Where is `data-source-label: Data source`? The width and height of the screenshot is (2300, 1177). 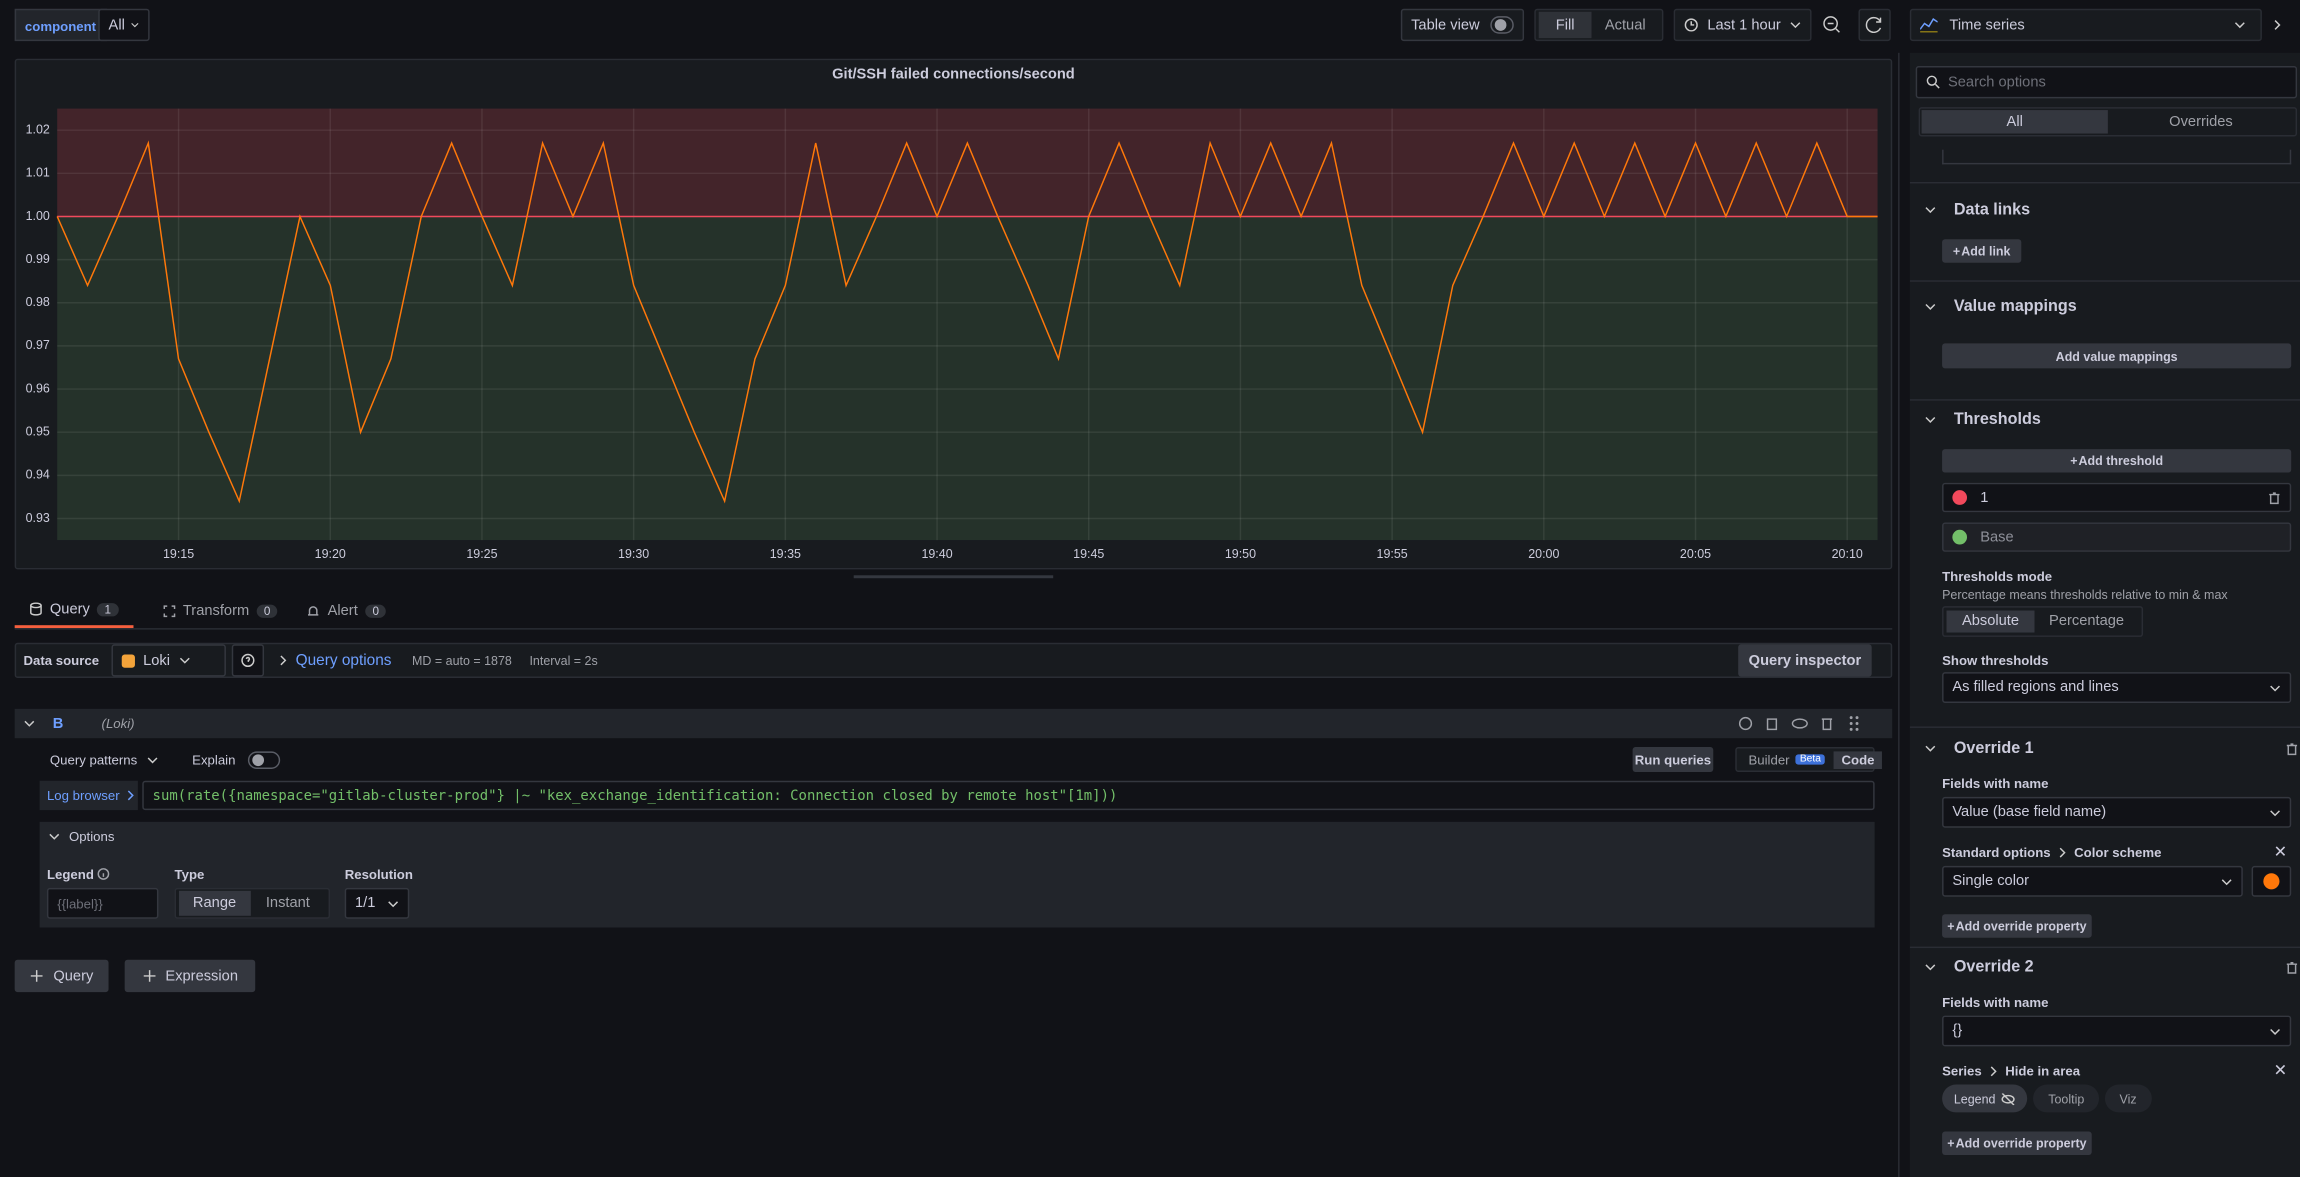 data-source-label: Data source is located at coordinates (61, 660).